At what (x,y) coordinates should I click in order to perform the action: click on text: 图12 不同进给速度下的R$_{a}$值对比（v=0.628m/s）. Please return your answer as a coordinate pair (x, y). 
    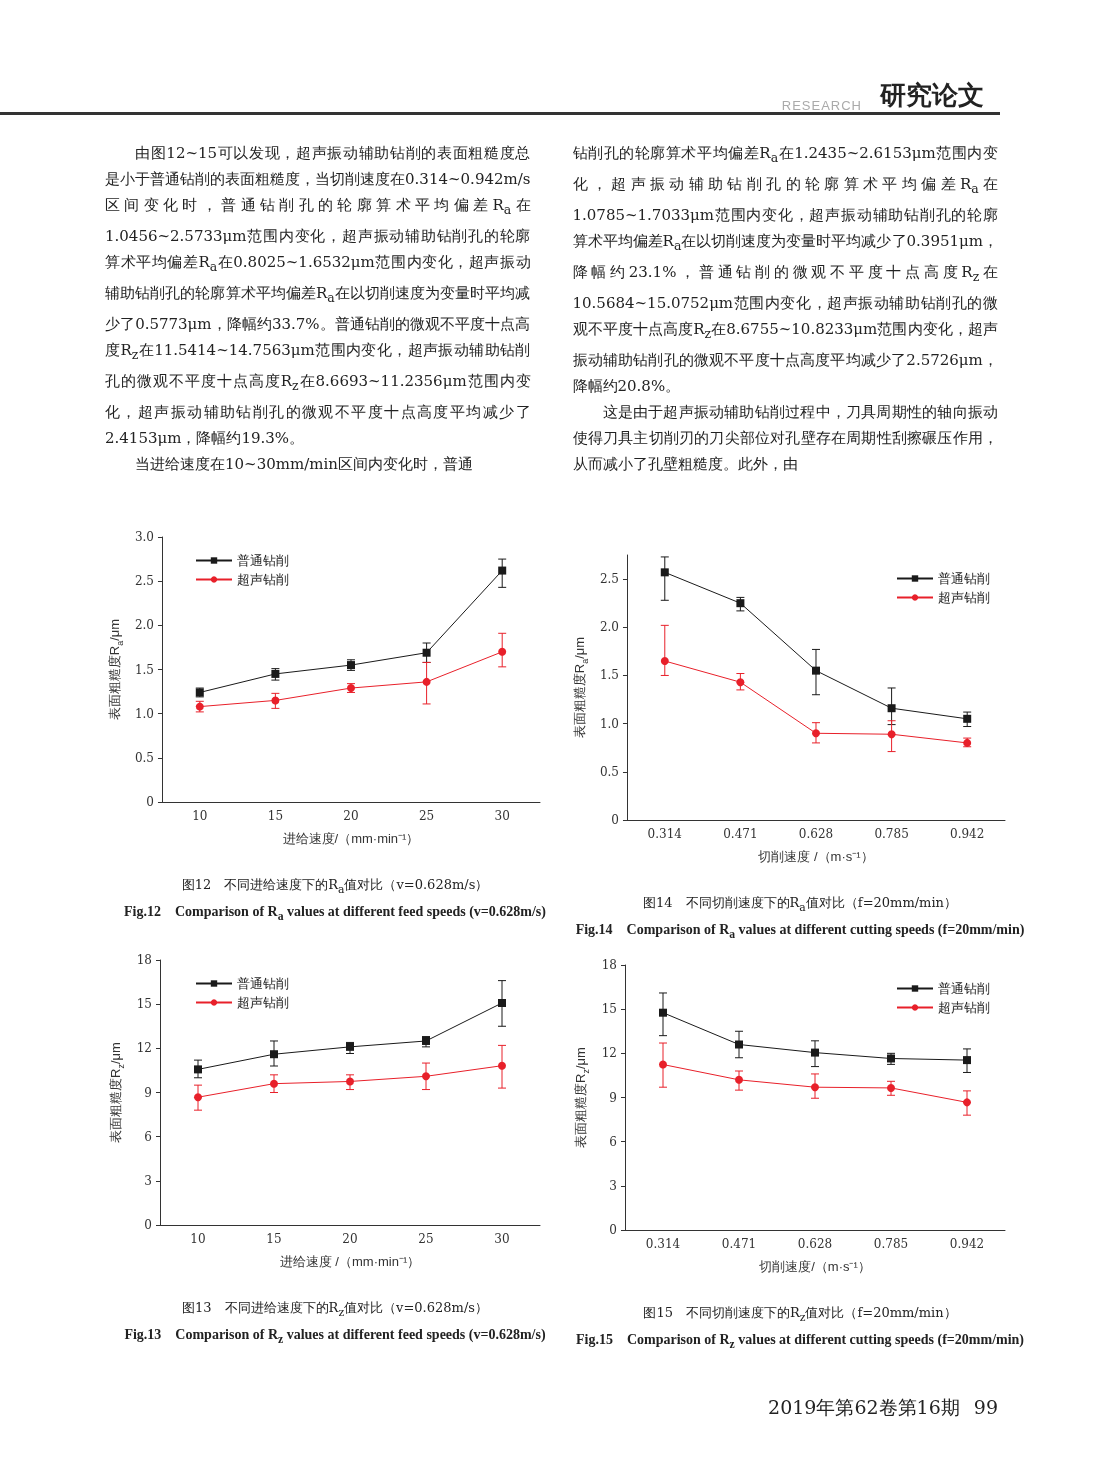
    Looking at the image, I should click on (335, 887).